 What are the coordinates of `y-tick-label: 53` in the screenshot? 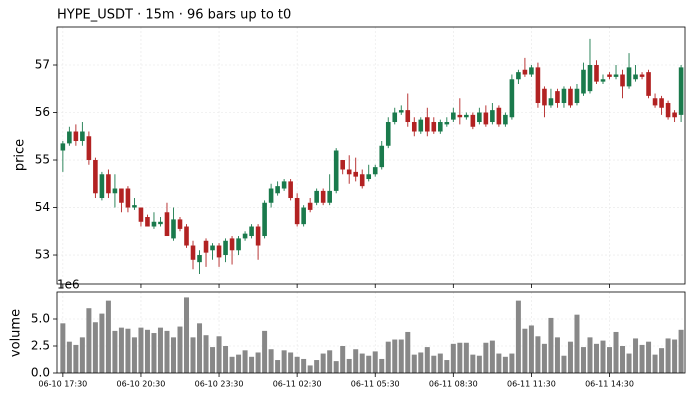 It's located at (42, 255).